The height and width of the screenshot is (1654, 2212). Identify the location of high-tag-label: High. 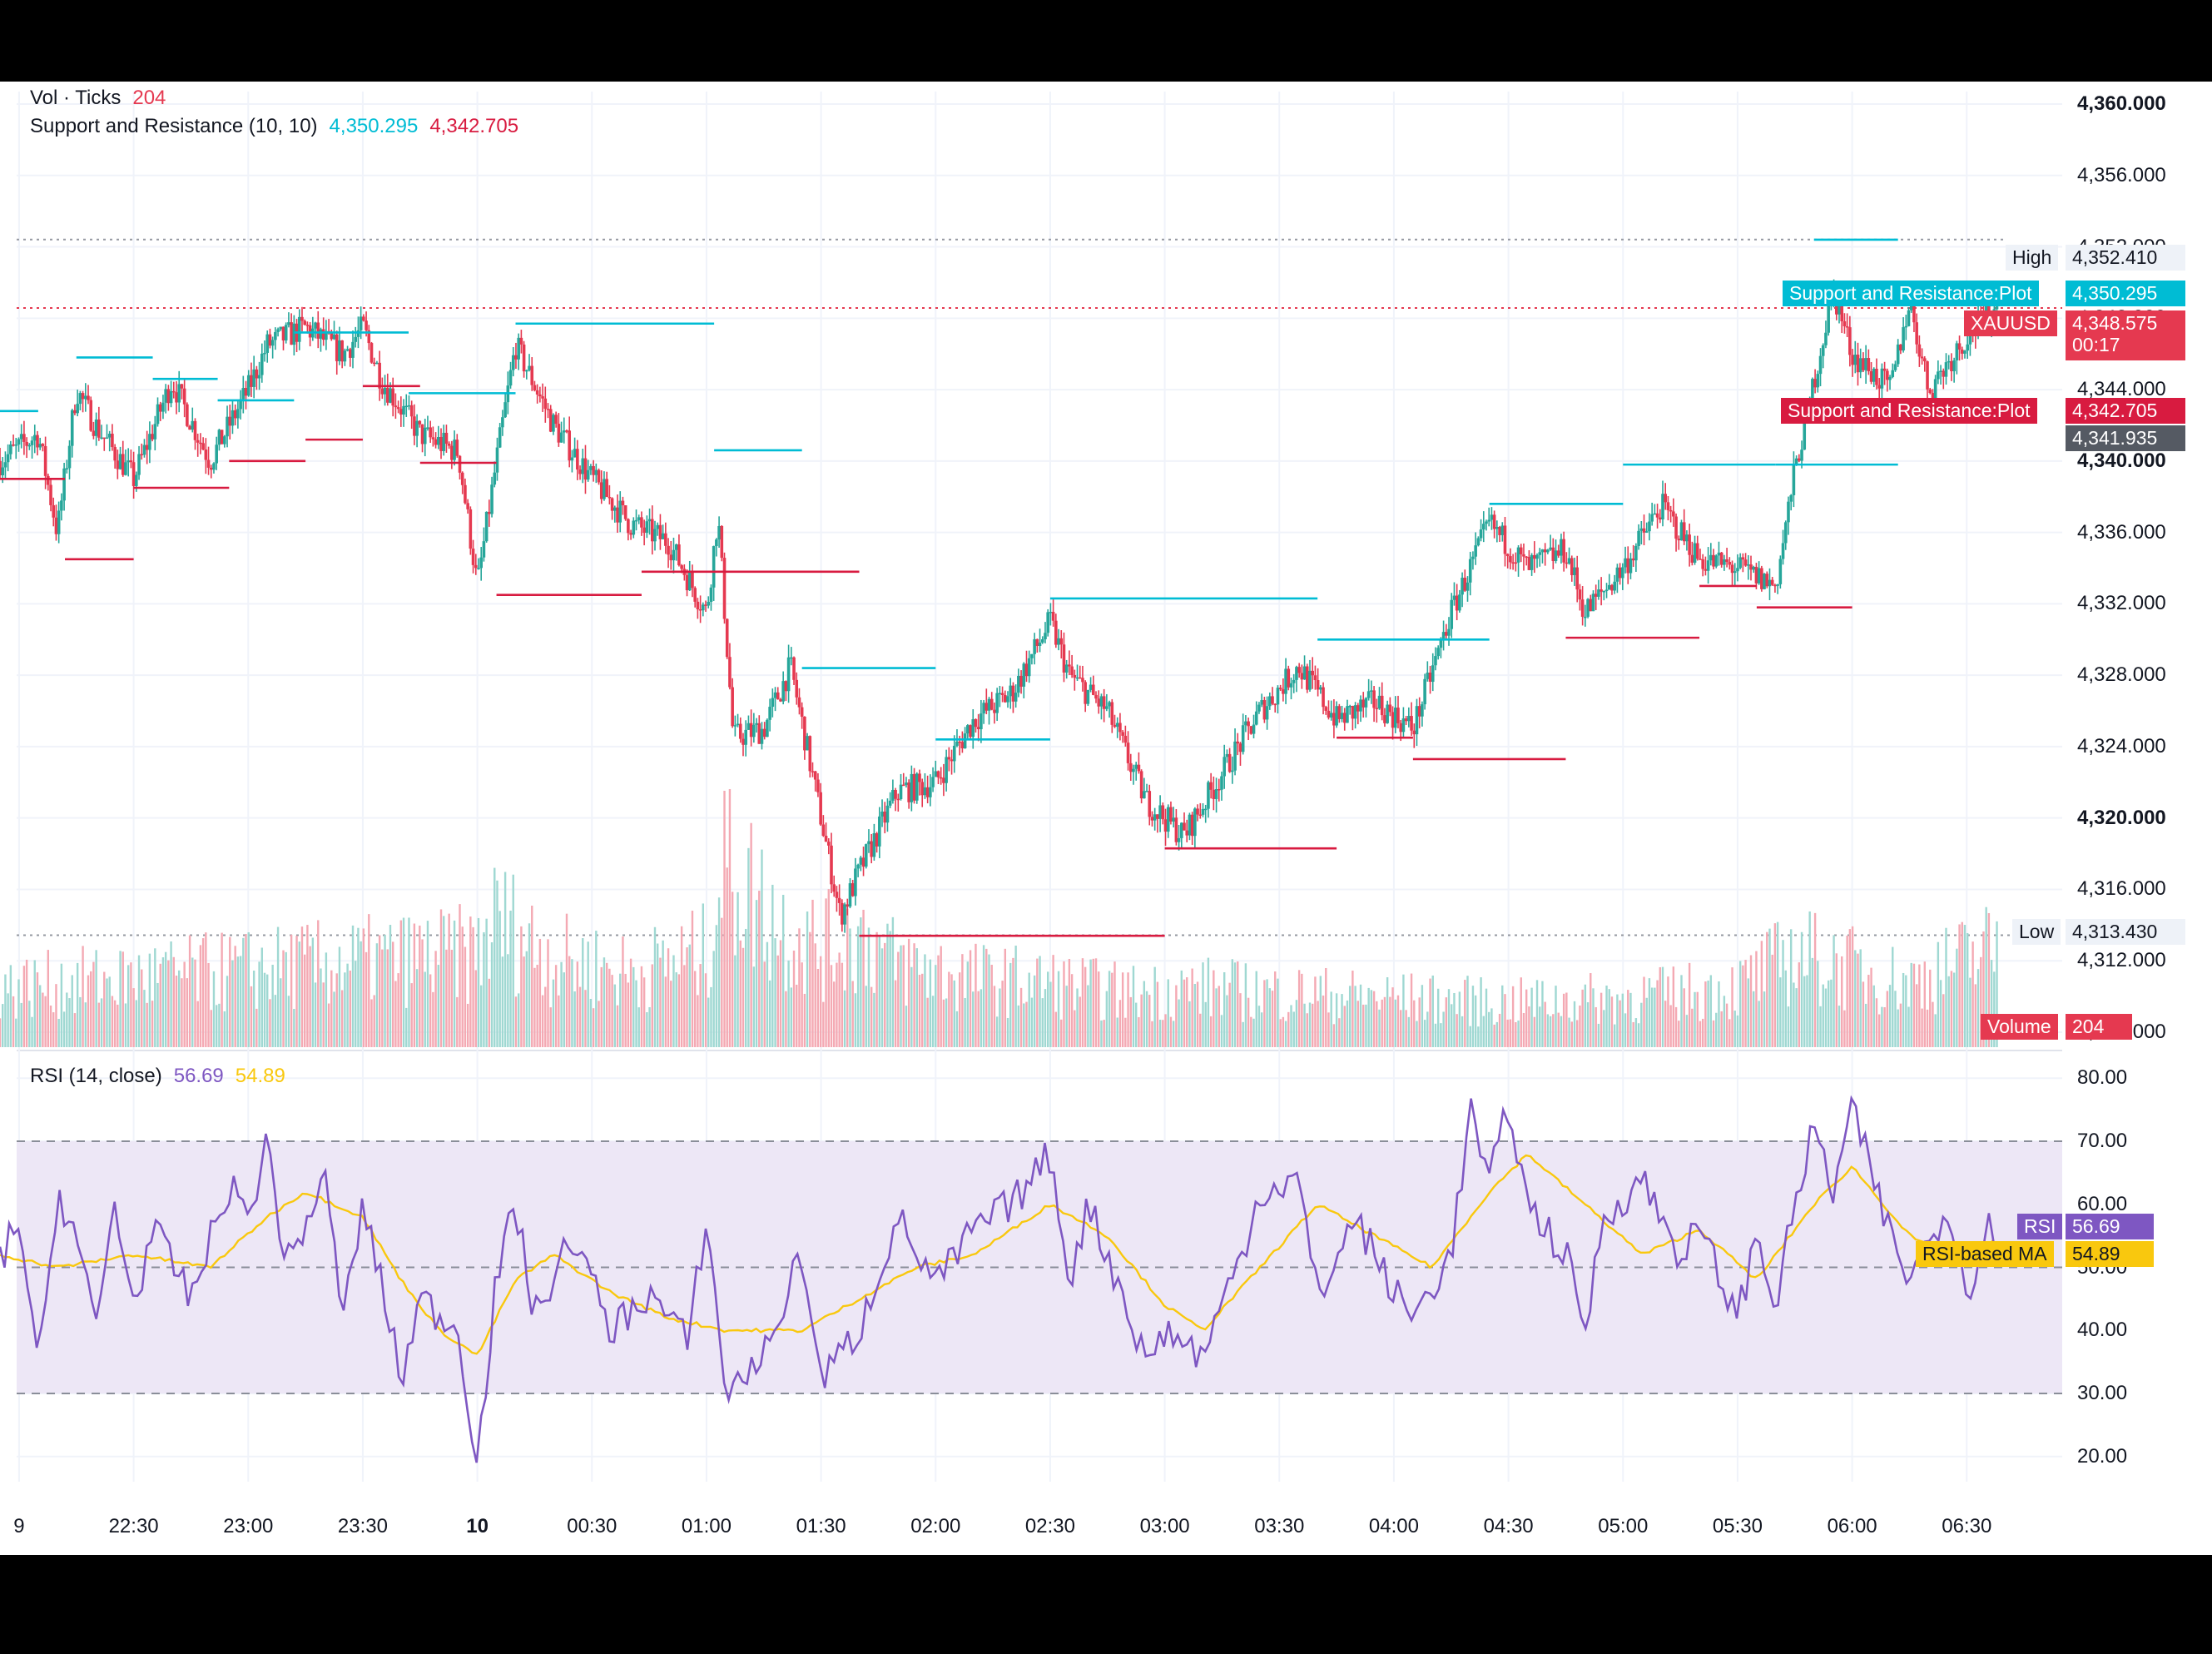
(2032, 258).